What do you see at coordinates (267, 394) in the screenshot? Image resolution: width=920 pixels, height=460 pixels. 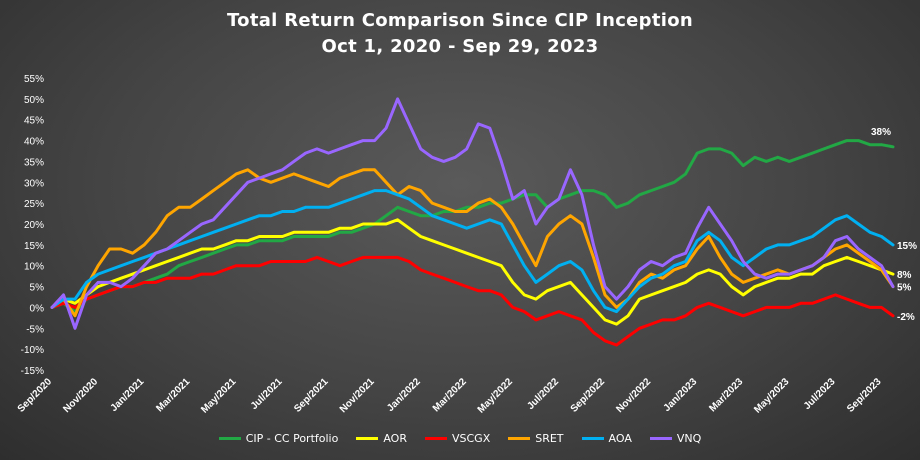 I see `x-tick-label: Jul/2021` at bounding box center [267, 394].